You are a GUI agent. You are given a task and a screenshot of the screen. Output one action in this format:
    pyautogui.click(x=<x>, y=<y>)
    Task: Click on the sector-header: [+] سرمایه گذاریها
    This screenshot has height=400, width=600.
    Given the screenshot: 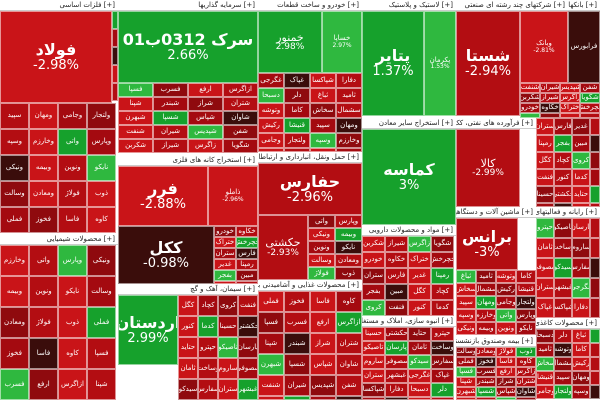 What is the action you would take?
    pyautogui.click(x=188, y=5)
    